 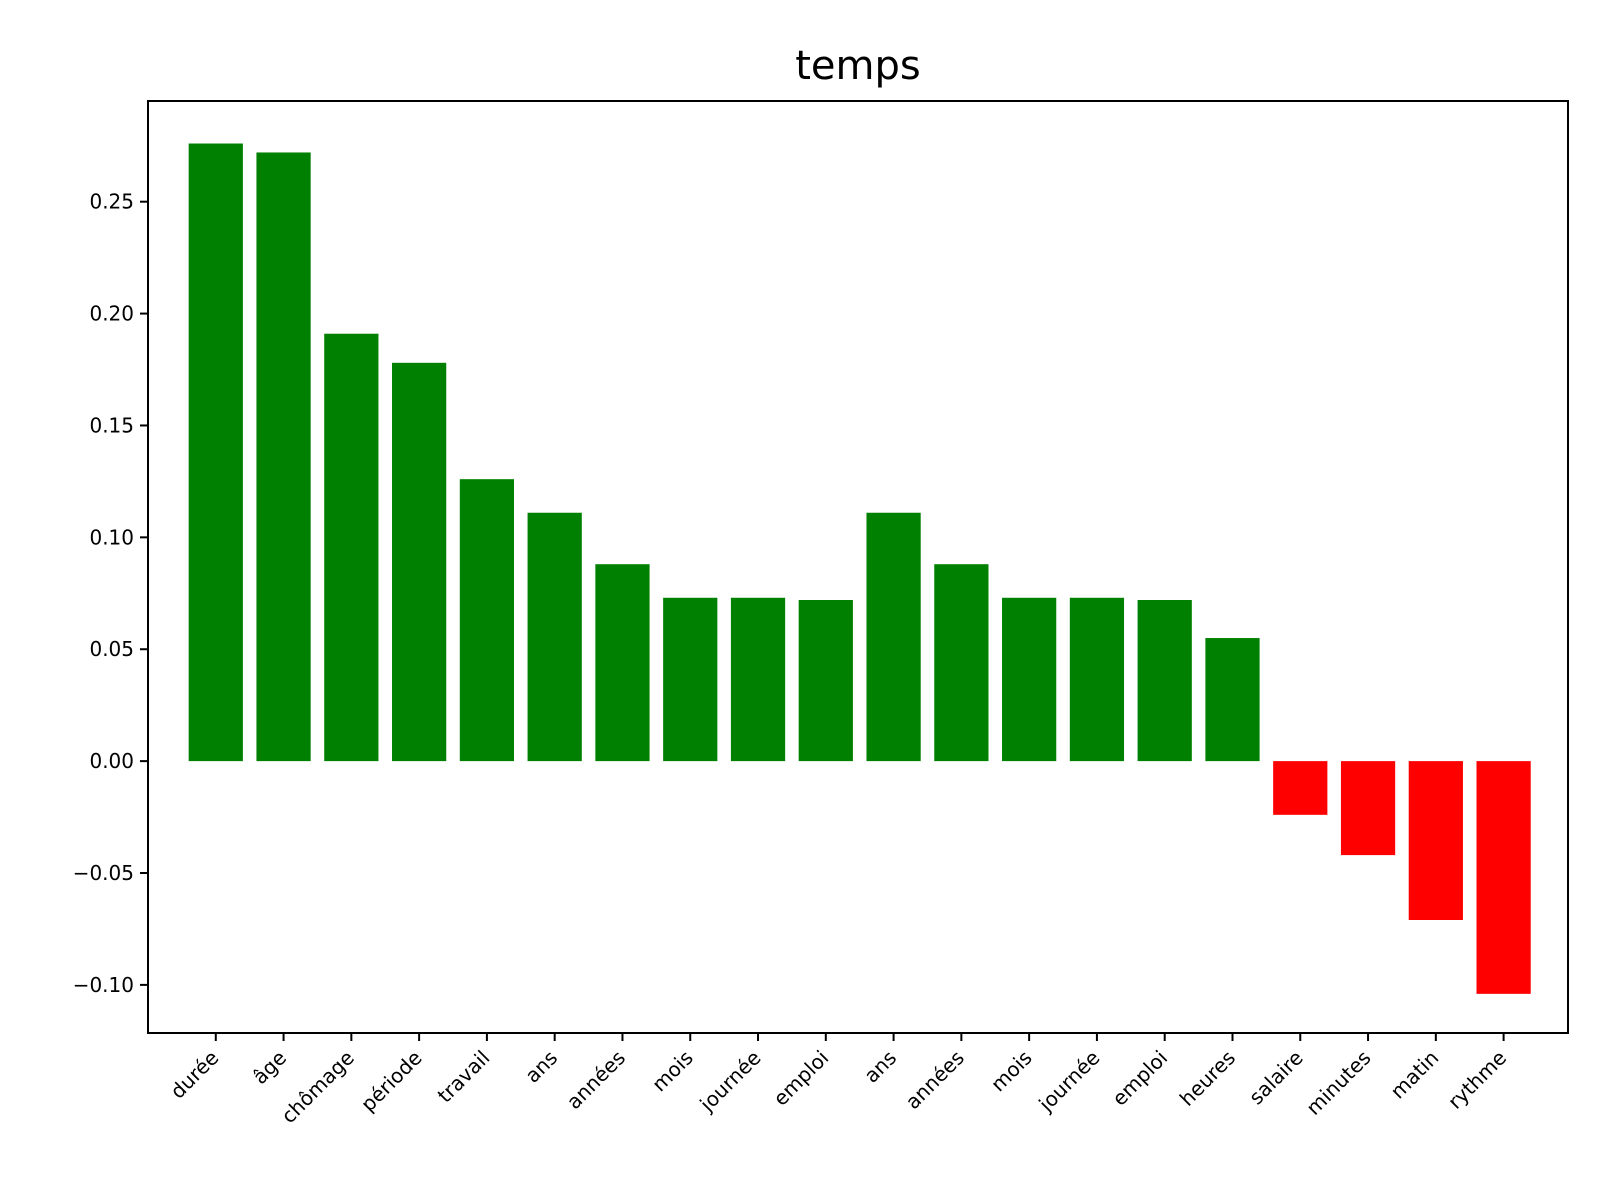 I want to click on x-tick-label: période, so click(x=391, y=1081).